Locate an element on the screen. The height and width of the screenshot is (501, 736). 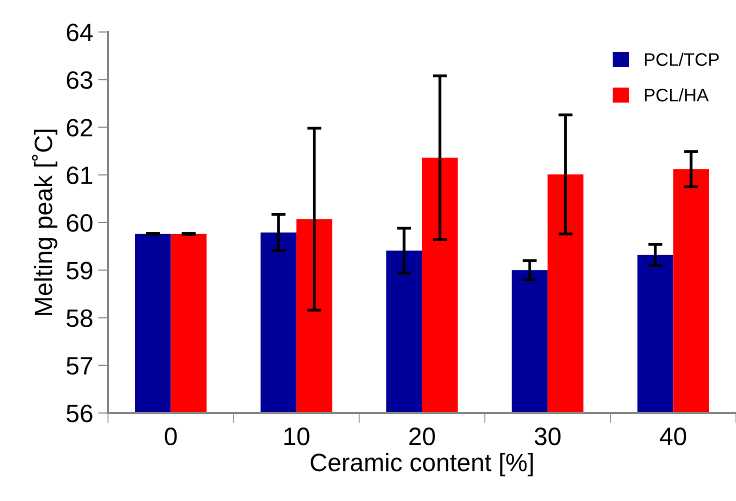
legend-label: PCL/HA is located at coordinates (676, 95).